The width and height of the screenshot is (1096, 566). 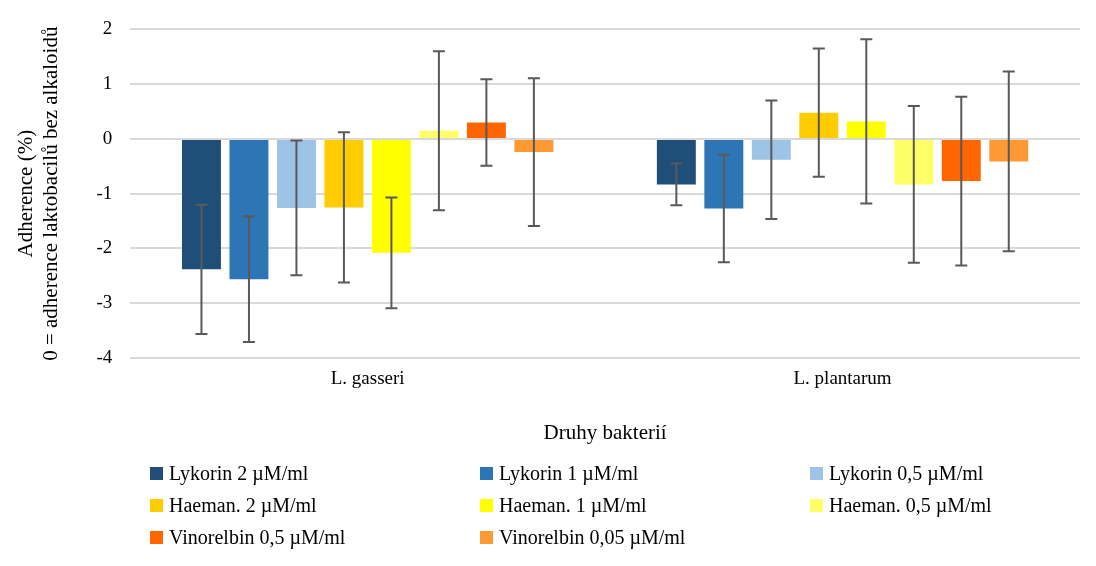 I want to click on legend-label: Haeman. 2 µM/ml, so click(x=243, y=505).